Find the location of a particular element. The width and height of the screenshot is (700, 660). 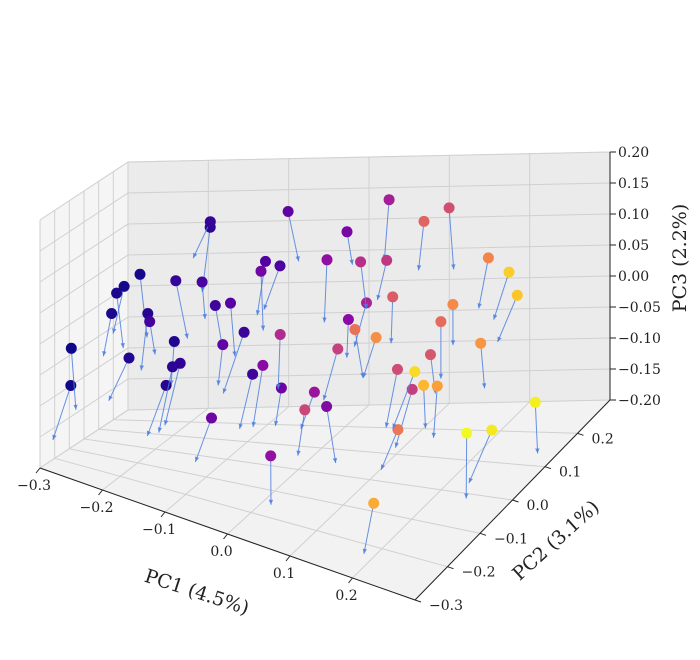

z-tick-label: 0.20 is located at coordinates (633, 153).